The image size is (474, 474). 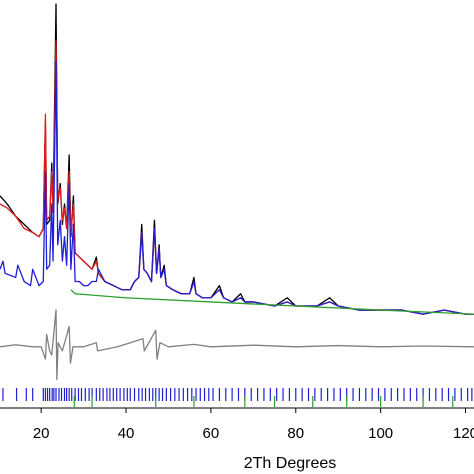 I want to click on x-tick-label: 60, so click(x=211, y=433).